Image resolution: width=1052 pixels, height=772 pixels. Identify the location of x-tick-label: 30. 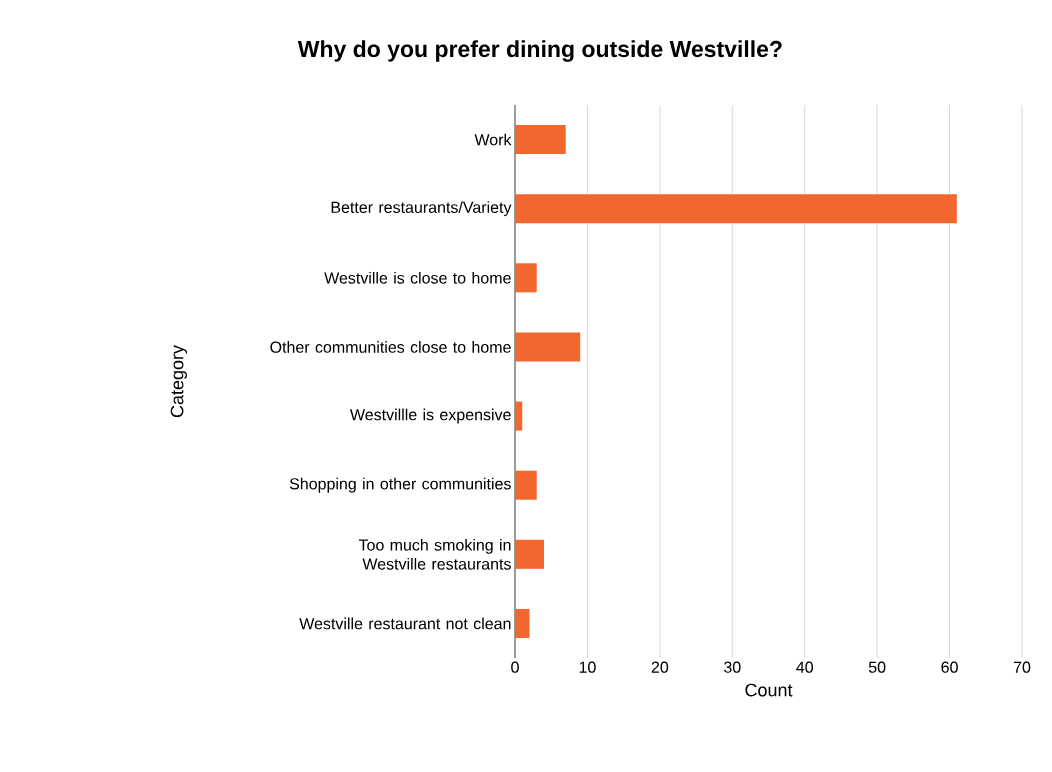
(732, 667).